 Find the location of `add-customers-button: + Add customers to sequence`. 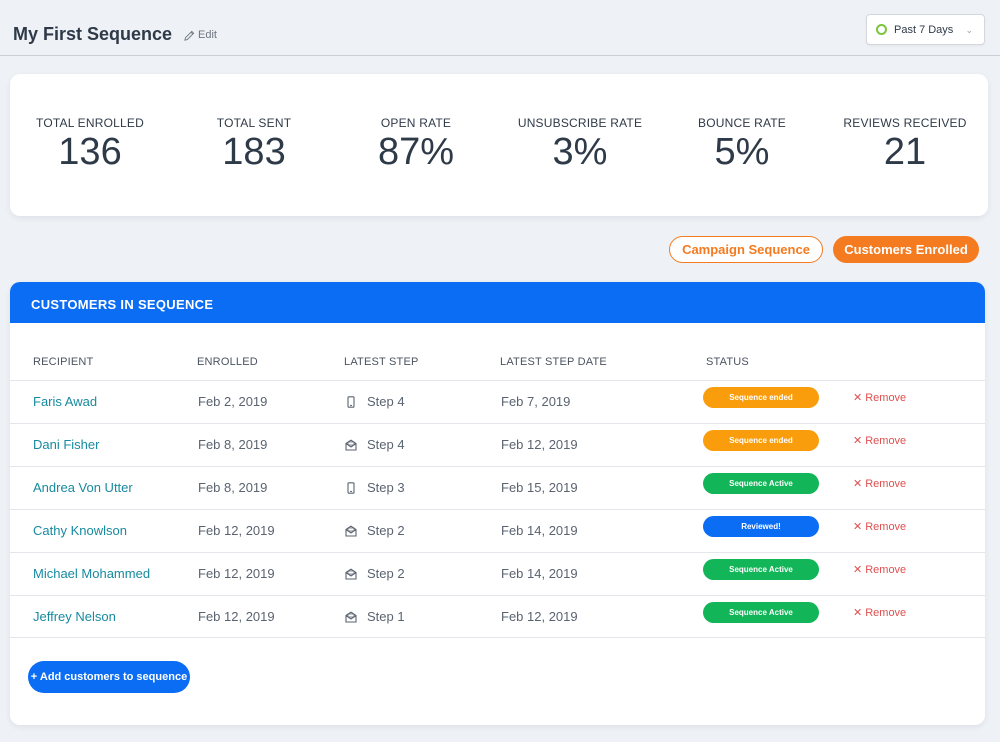

add-customers-button: + Add customers to sequence is located at coordinates (109, 677).